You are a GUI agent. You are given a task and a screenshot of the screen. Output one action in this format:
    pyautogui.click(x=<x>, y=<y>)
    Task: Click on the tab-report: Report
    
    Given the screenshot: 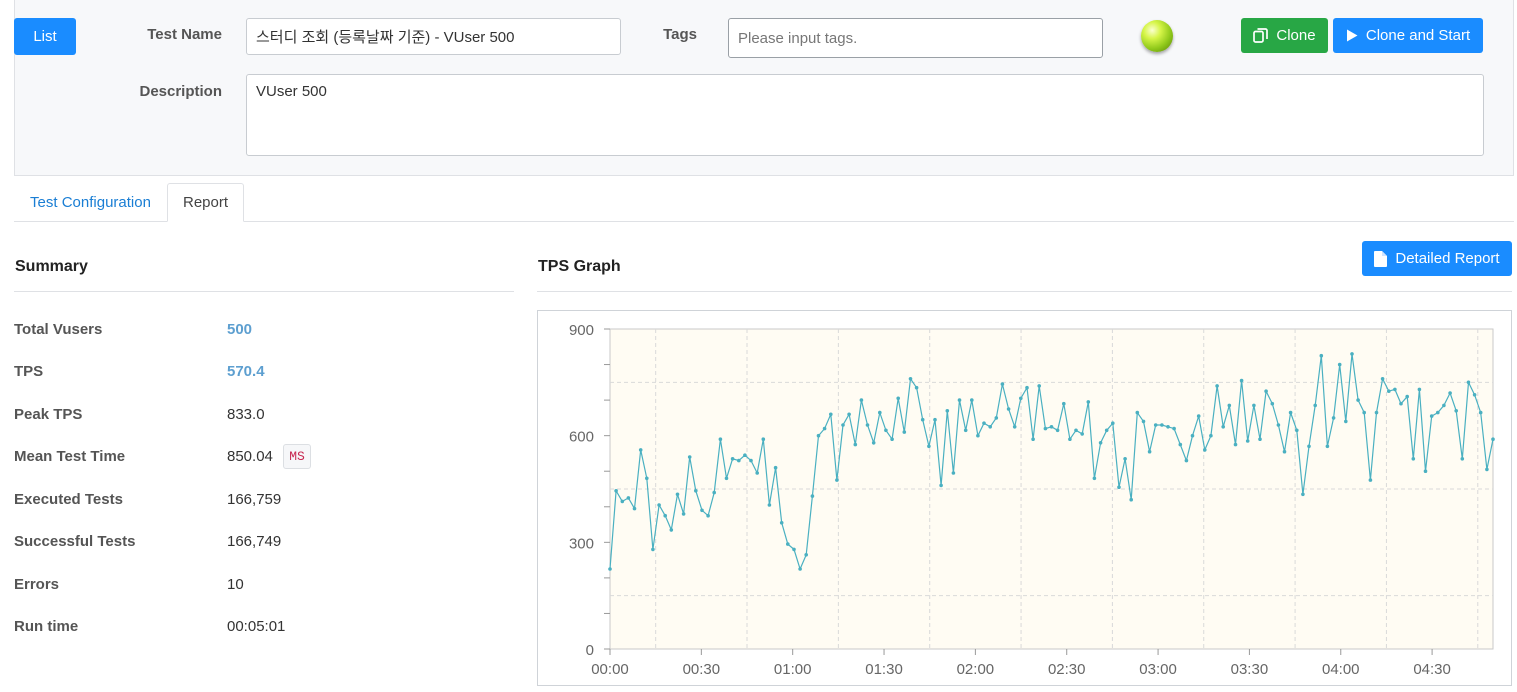 What is the action you would take?
    pyautogui.click(x=205, y=202)
    